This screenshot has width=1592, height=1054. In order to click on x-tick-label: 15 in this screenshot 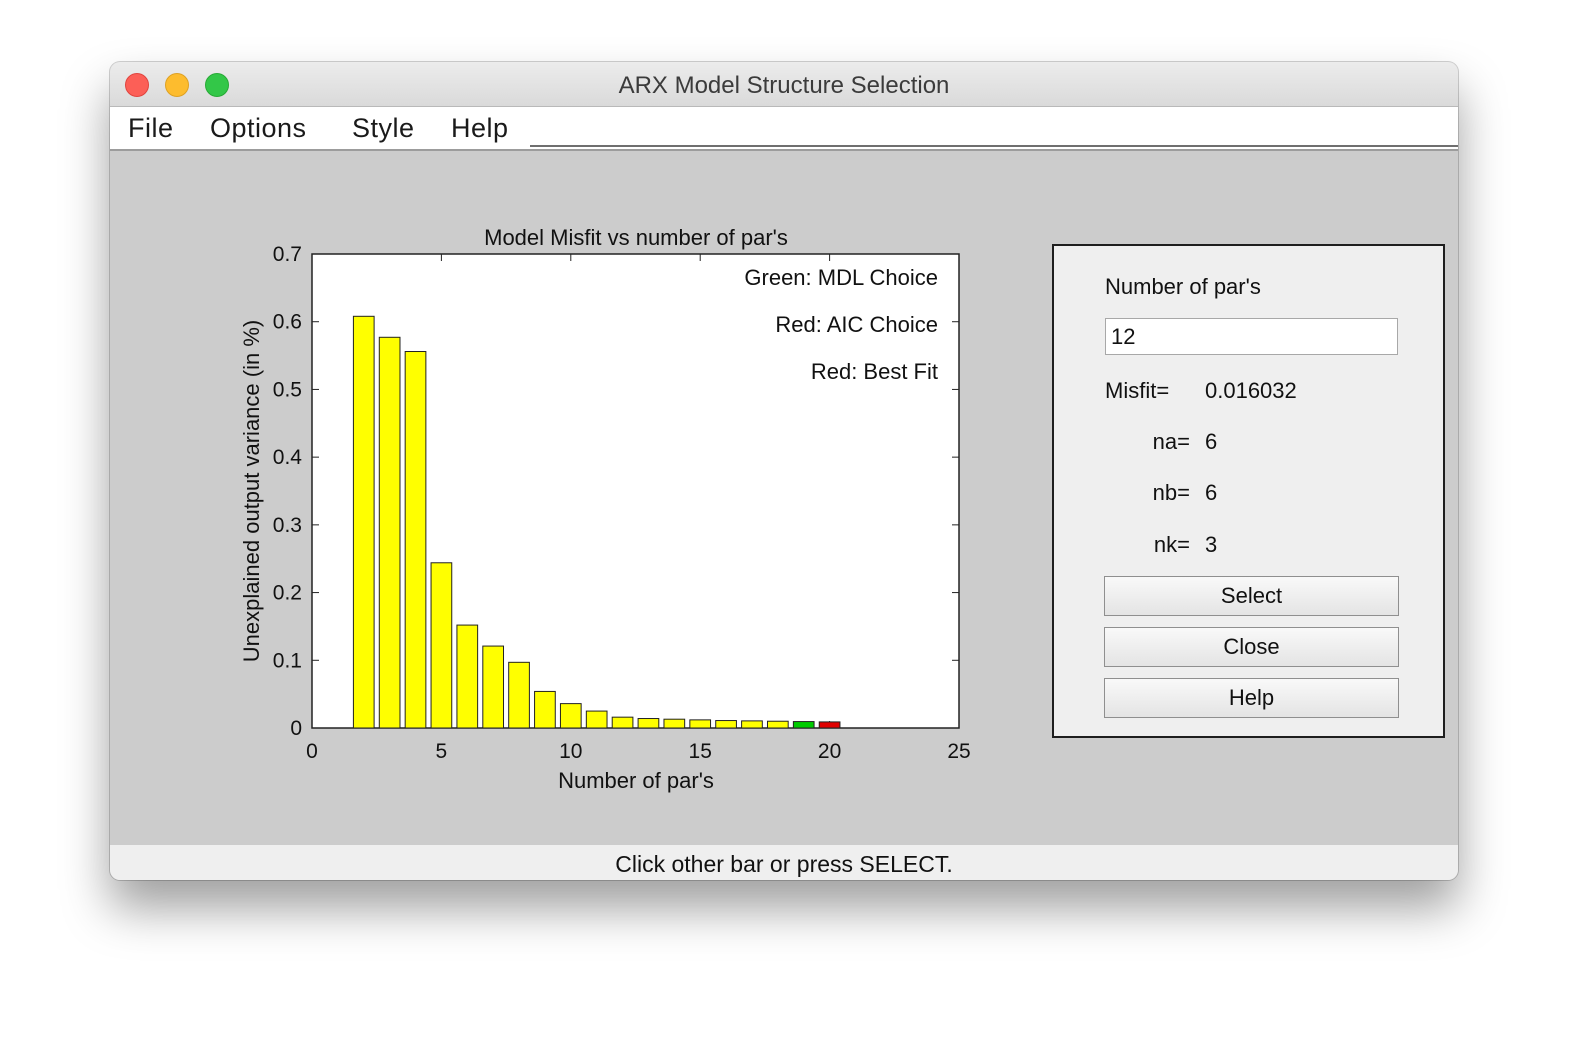, I will do `click(700, 751)`.